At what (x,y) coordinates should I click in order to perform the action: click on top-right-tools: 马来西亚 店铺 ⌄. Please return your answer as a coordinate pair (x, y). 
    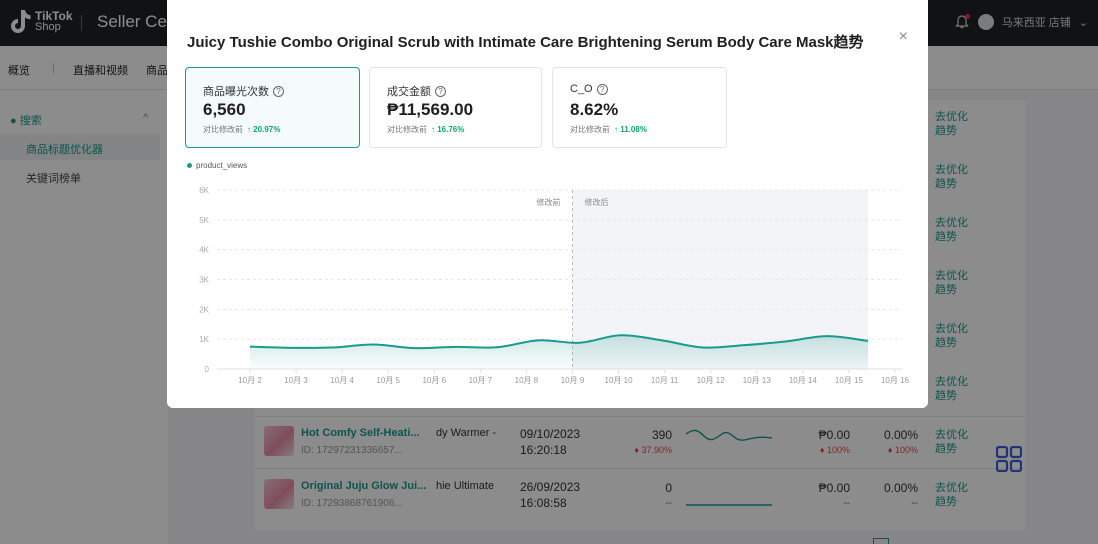
    Looking at the image, I should click on (1021, 22).